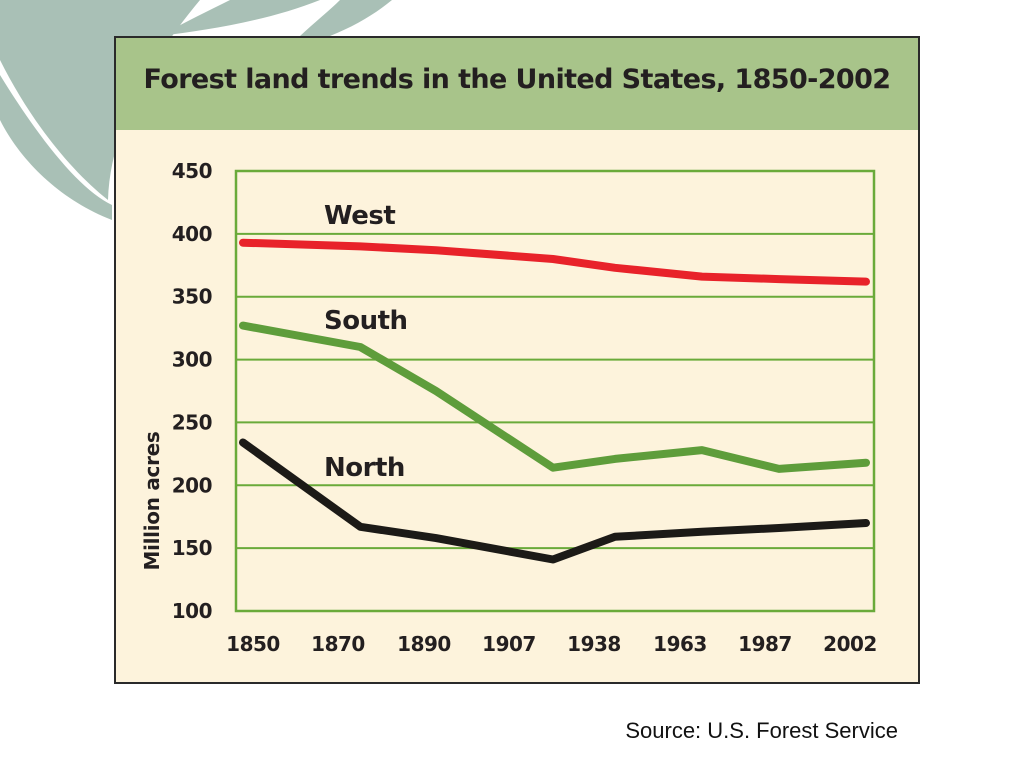  I want to click on y-tick-label: 350, so click(192, 297).